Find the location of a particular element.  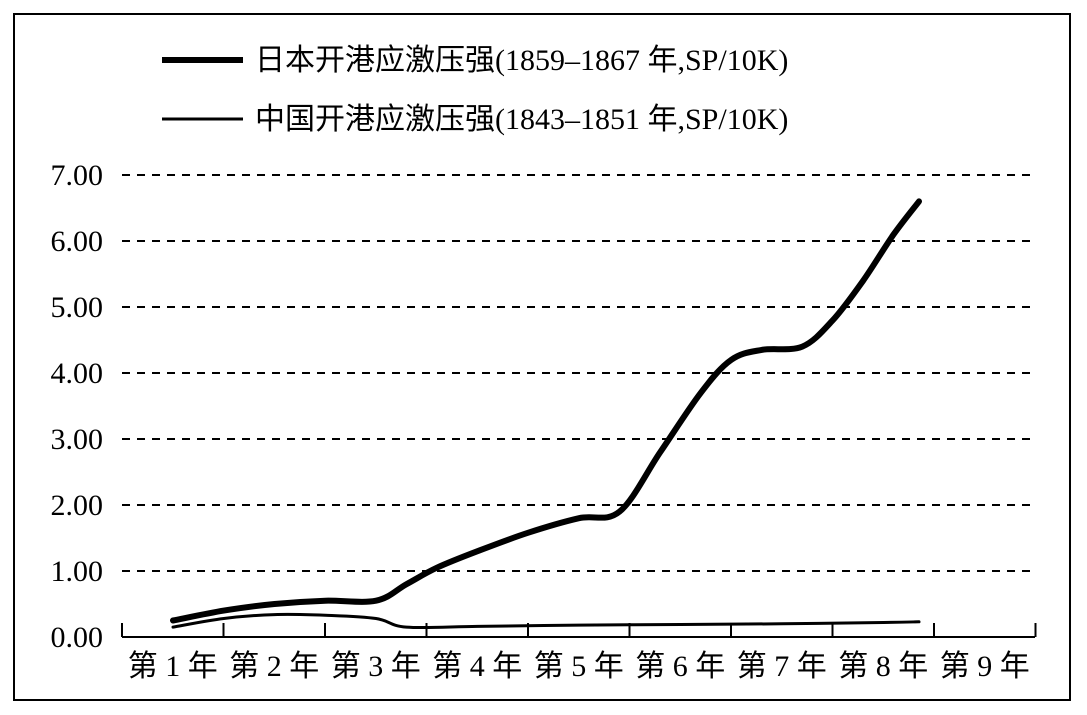

x-tick-label: 第 1 年 is located at coordinates (173, 666).